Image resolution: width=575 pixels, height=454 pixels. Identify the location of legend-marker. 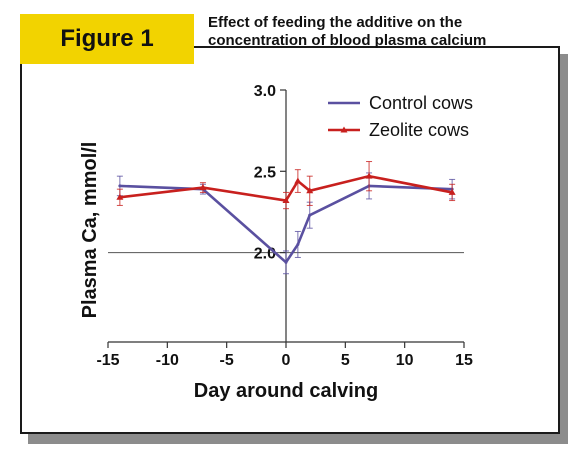
(344, 129).